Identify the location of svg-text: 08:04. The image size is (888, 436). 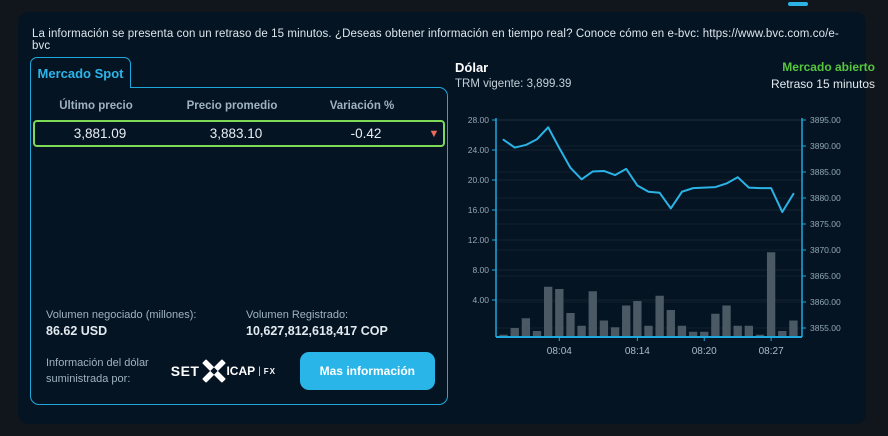
(559, 351).